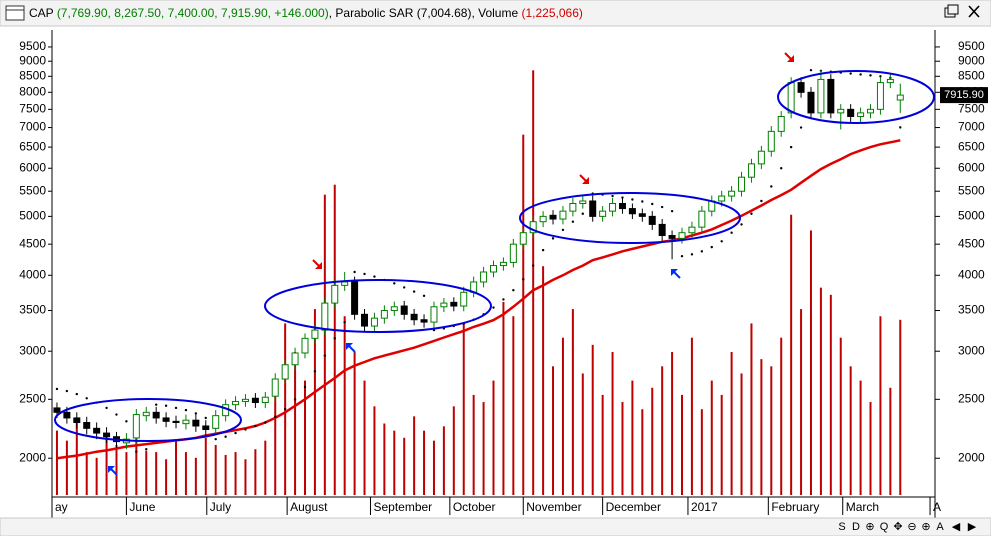 Image resolution: width=991 pixels, height=536 pixels. What do you see at coordinates (974, 11) in the screenshot?
I see `close-button` at bounding box center [974, 11].